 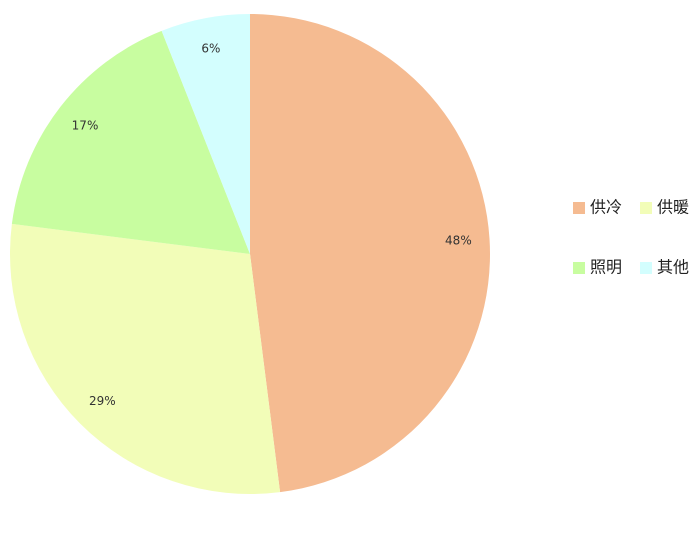 What do you see at coordinates (606, 267) in the screenshot?
I see `legend-label: 照明` at bounding box center [606, 267].